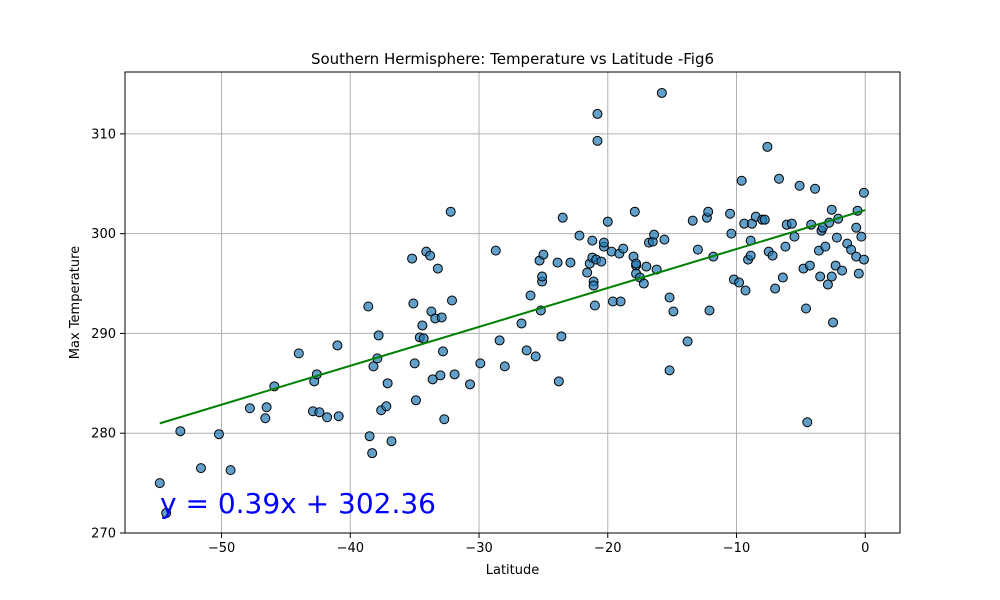 This screenshot has width=1000, height=600. I want to click on x-tick-label: −40, so click(350, 548).